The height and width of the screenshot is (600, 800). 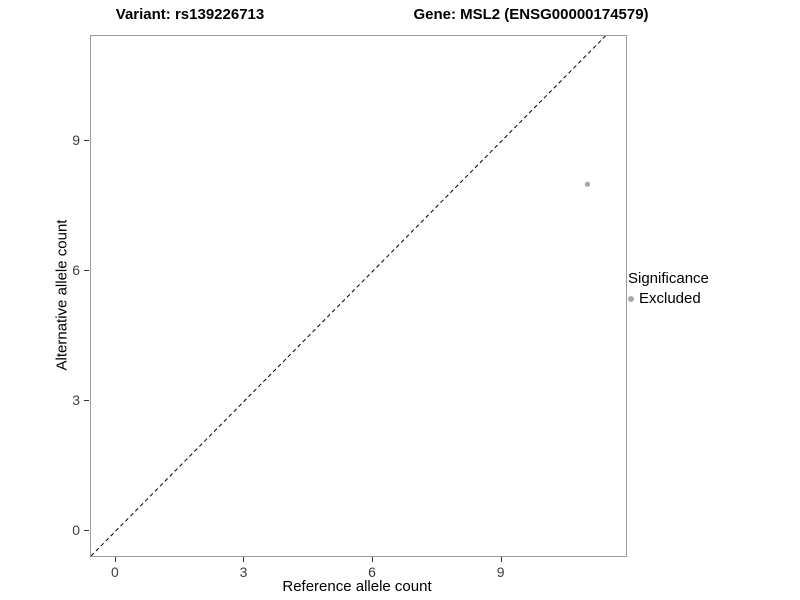 I want to click on y-tick-label: 6, so click(x=76, y=269).